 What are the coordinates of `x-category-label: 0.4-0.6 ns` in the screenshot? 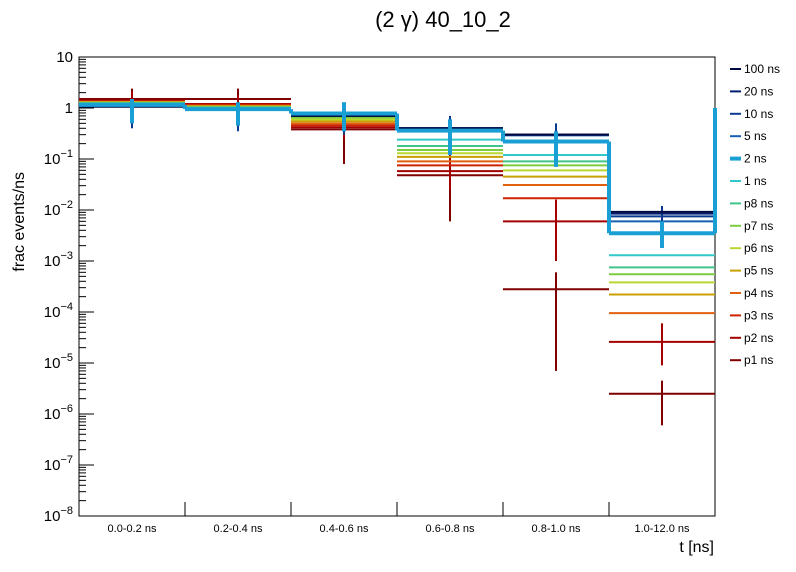 It's located at (344, 529).